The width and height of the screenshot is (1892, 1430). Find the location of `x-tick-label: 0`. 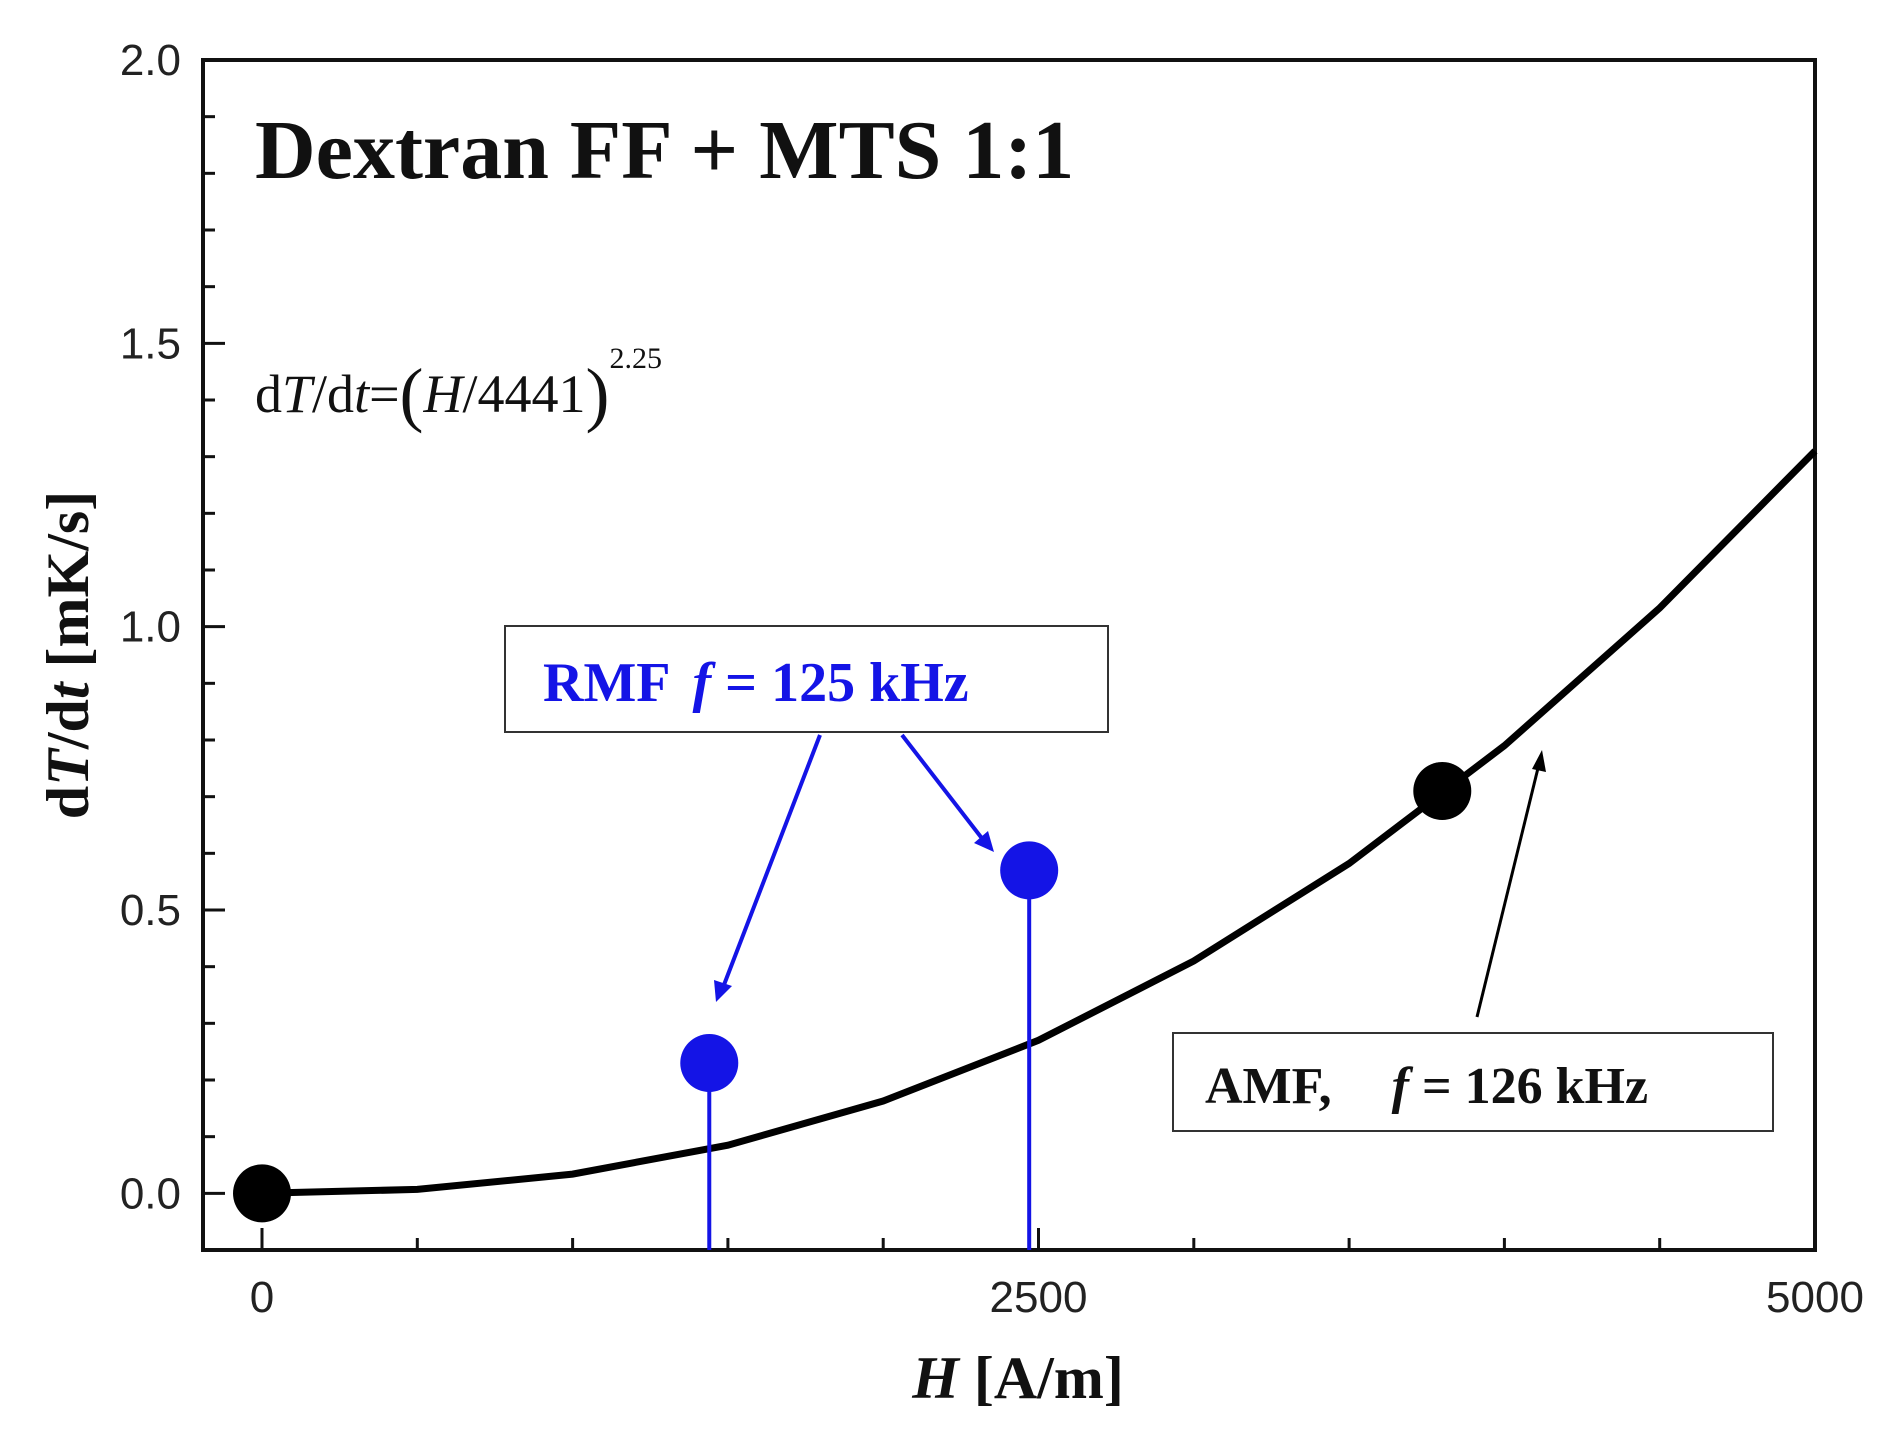

x-tick-label: 0 is located at coordinates (262, 1297).